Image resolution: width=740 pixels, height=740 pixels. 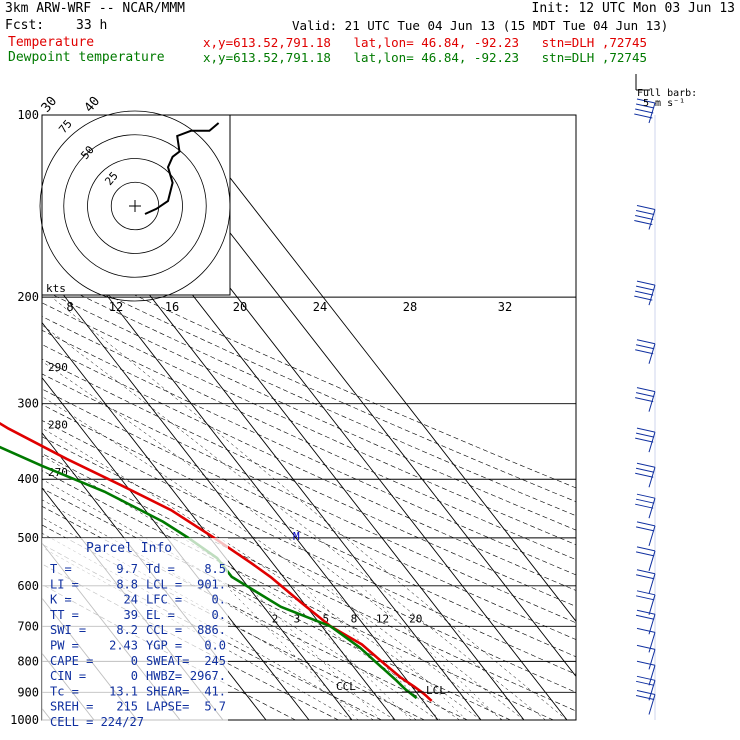 I want to click on parcel-param-label: HWBZ=, so click(x=164, y=676).